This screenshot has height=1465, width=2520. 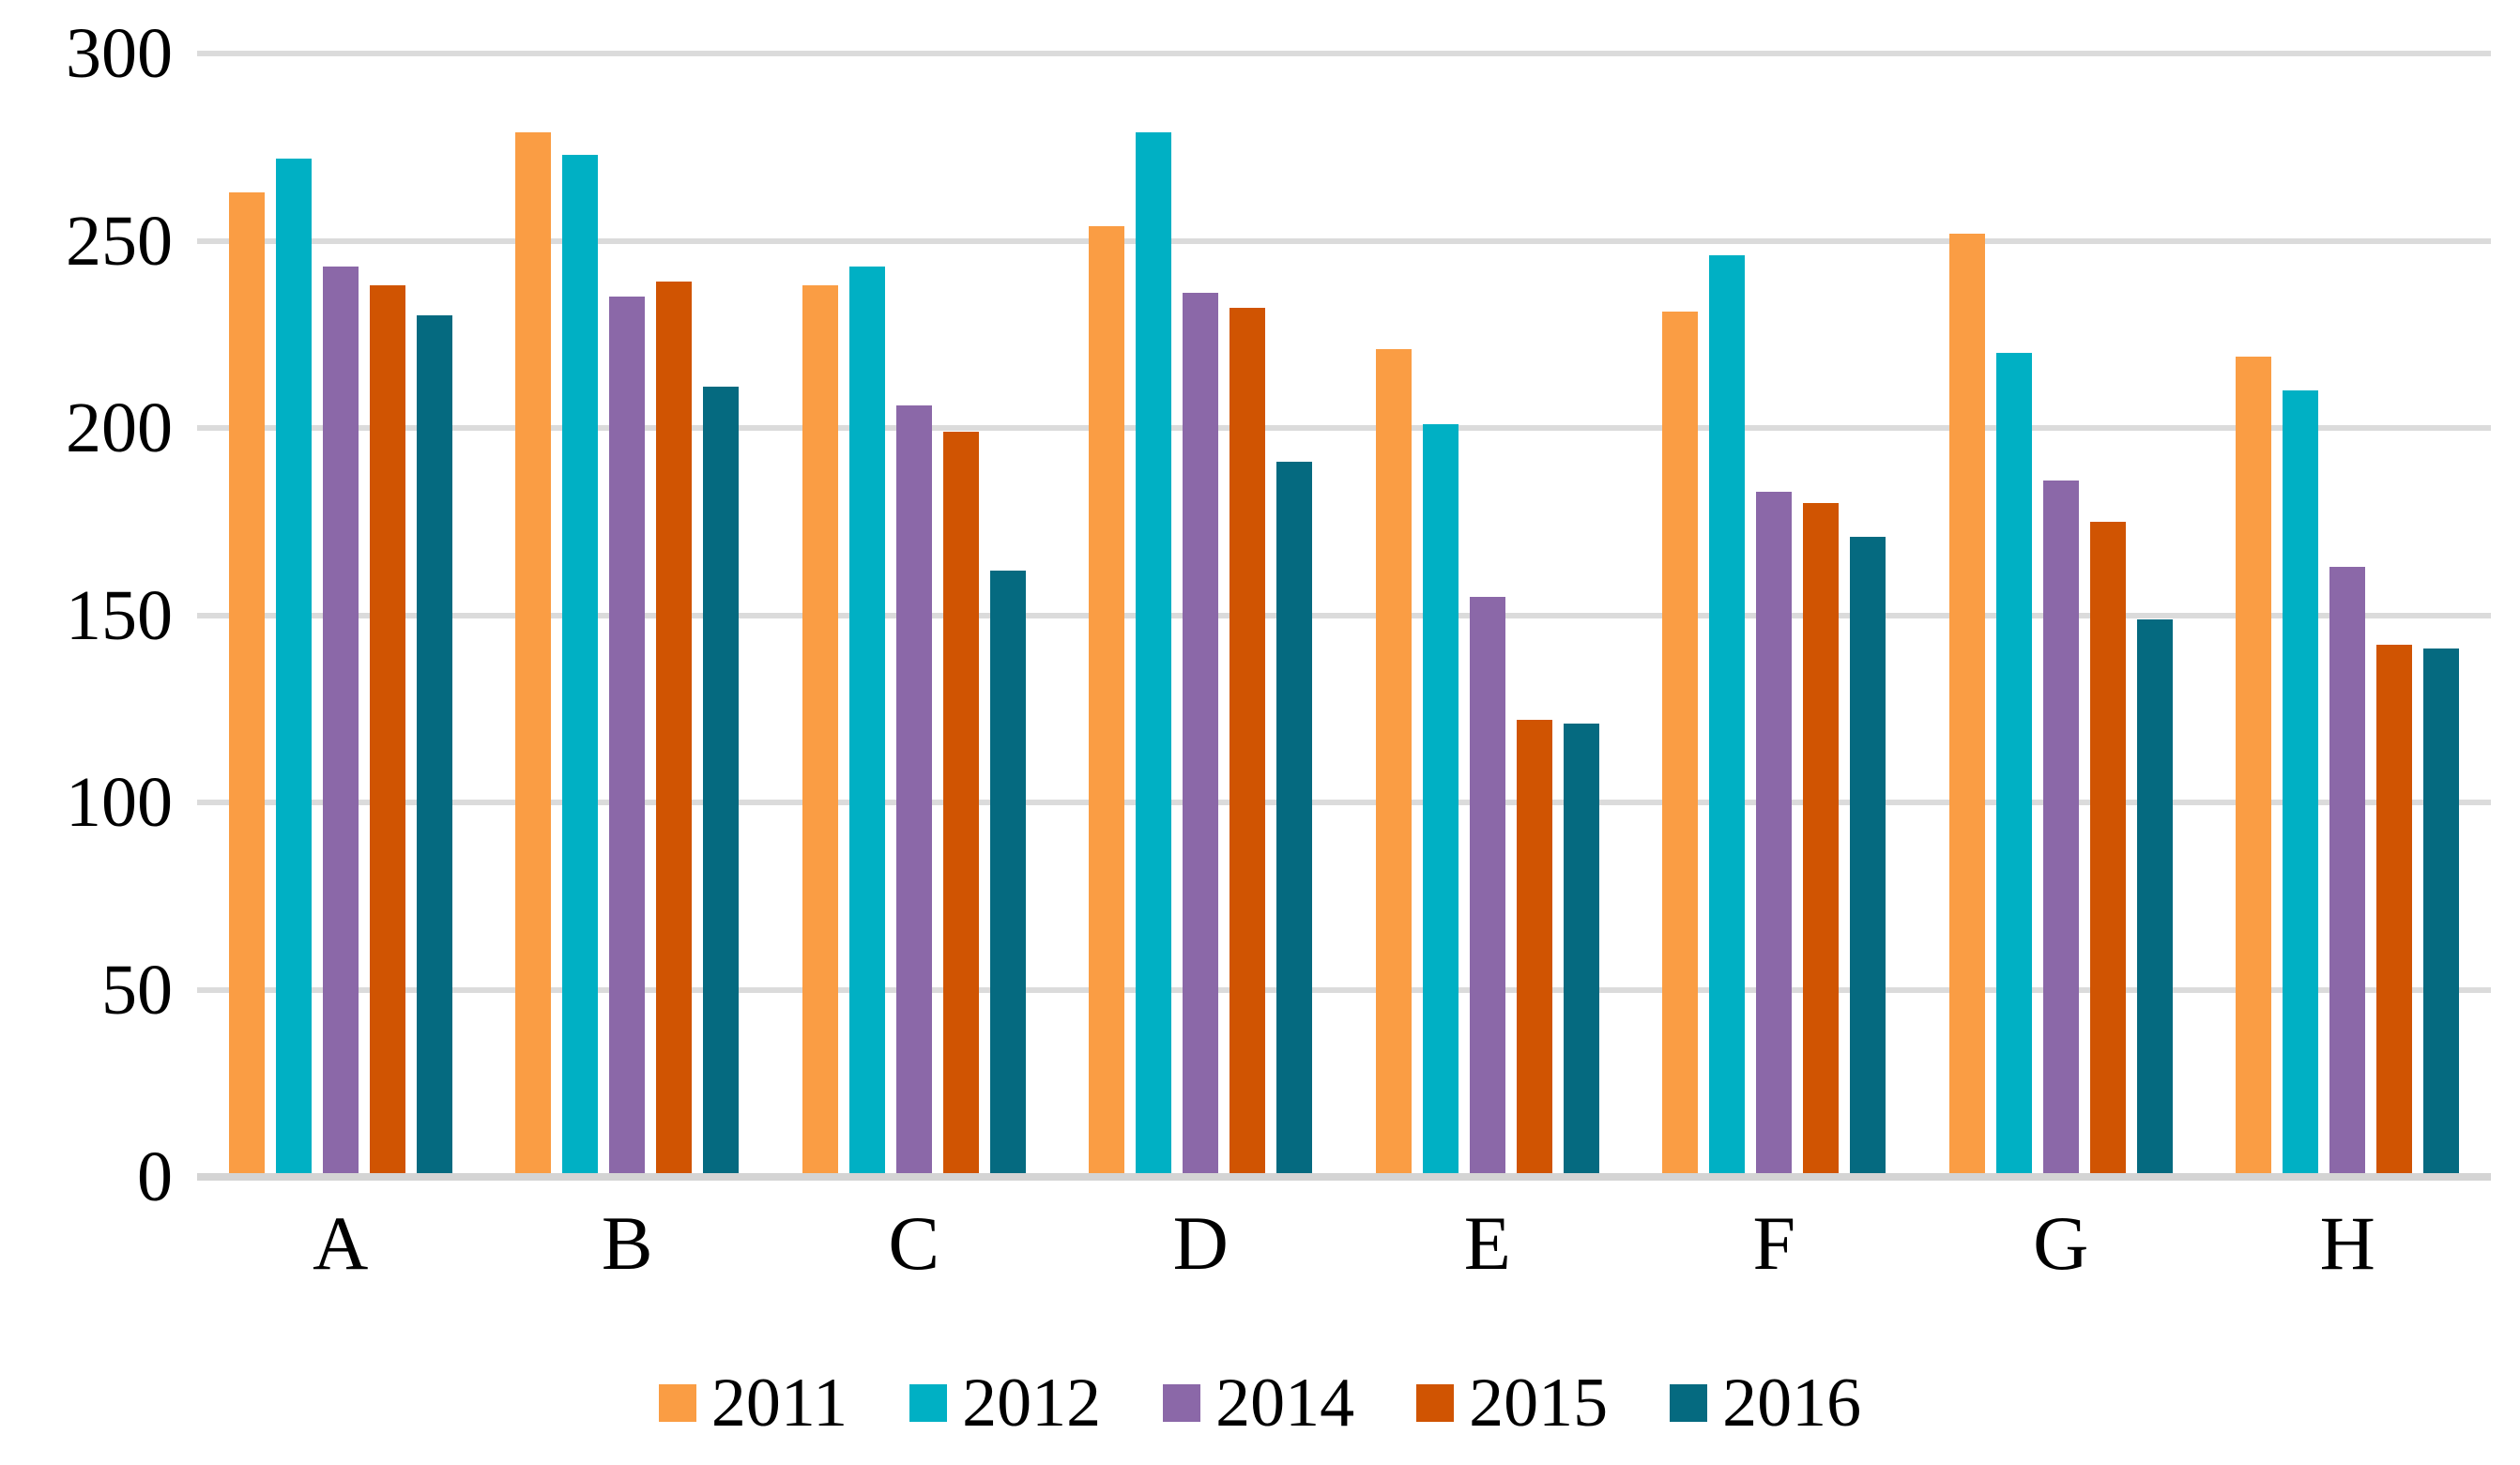 I want to click on bar-H-2016, so click(x=2441, y=913).